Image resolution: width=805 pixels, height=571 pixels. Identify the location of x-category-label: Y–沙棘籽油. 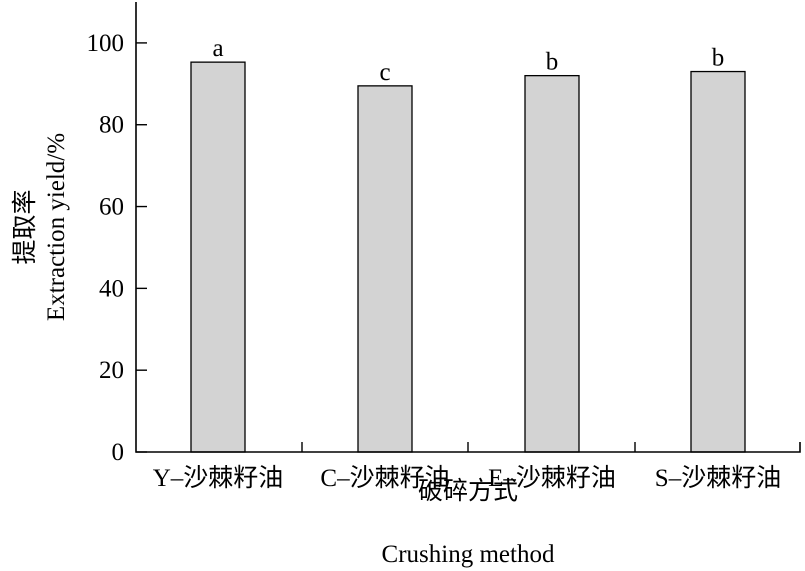
(218, 478).